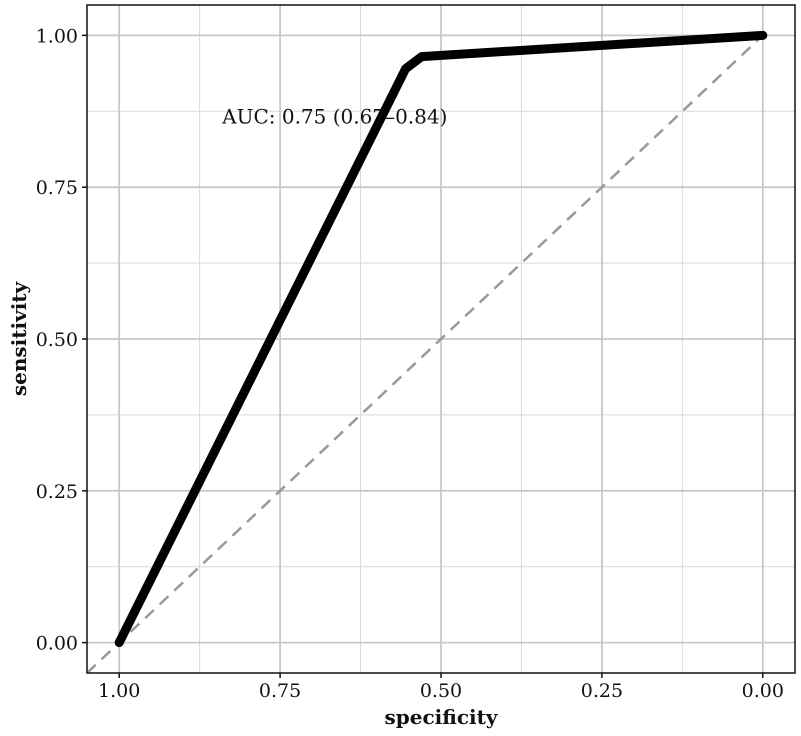  Describe the element at coordinates (602, 691) in the screenshot. I see `x-tick-label: 0.25` at that location.